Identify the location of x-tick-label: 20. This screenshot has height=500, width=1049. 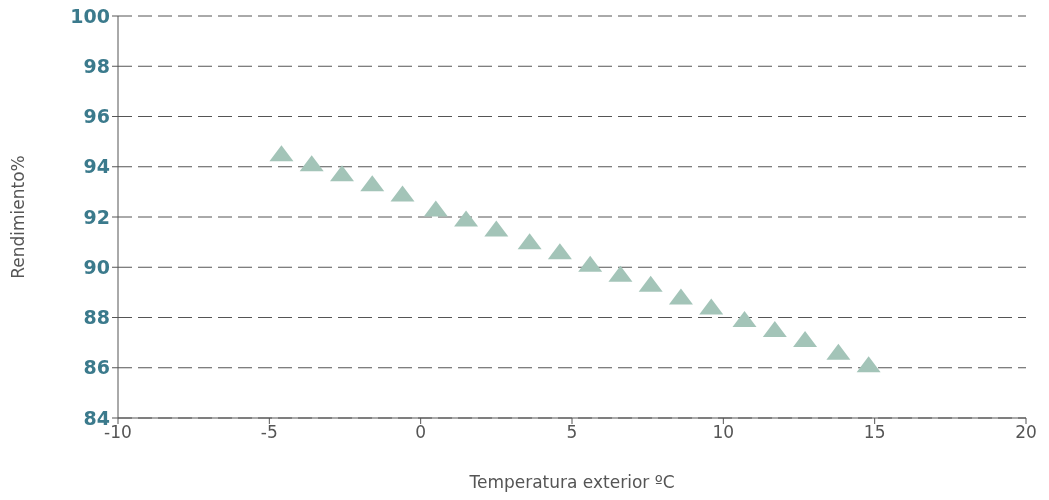
(1026, 432).